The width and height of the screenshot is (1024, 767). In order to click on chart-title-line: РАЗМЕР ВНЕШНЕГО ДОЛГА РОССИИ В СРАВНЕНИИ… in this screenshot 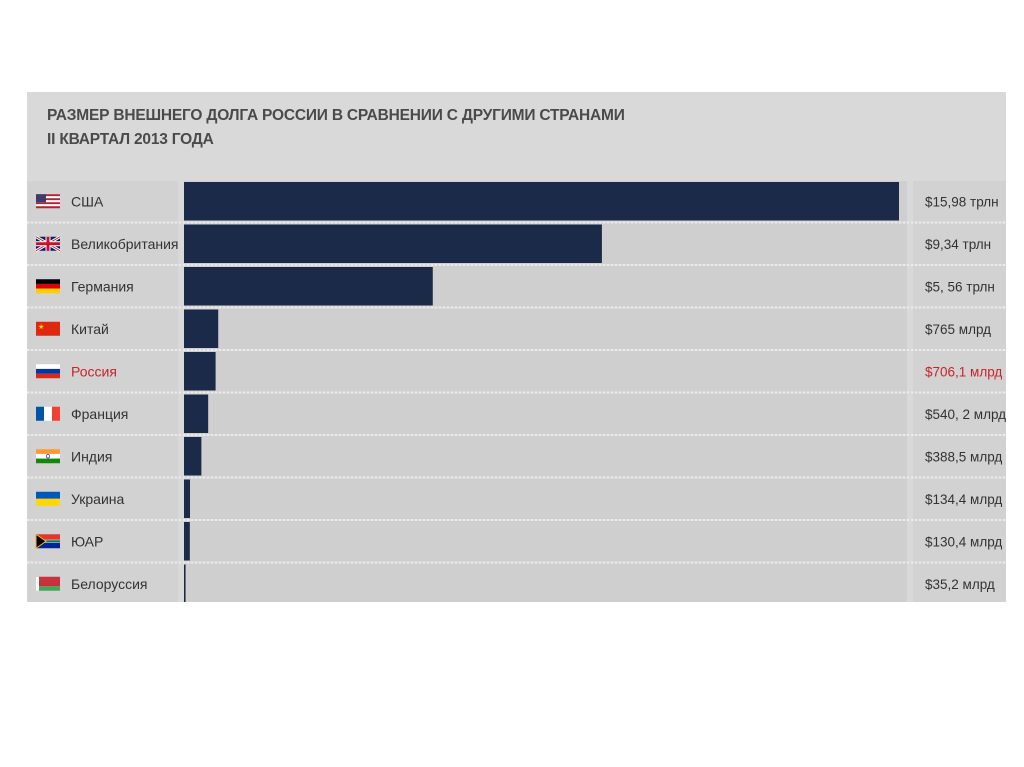, I will do `click(336, 115)`.